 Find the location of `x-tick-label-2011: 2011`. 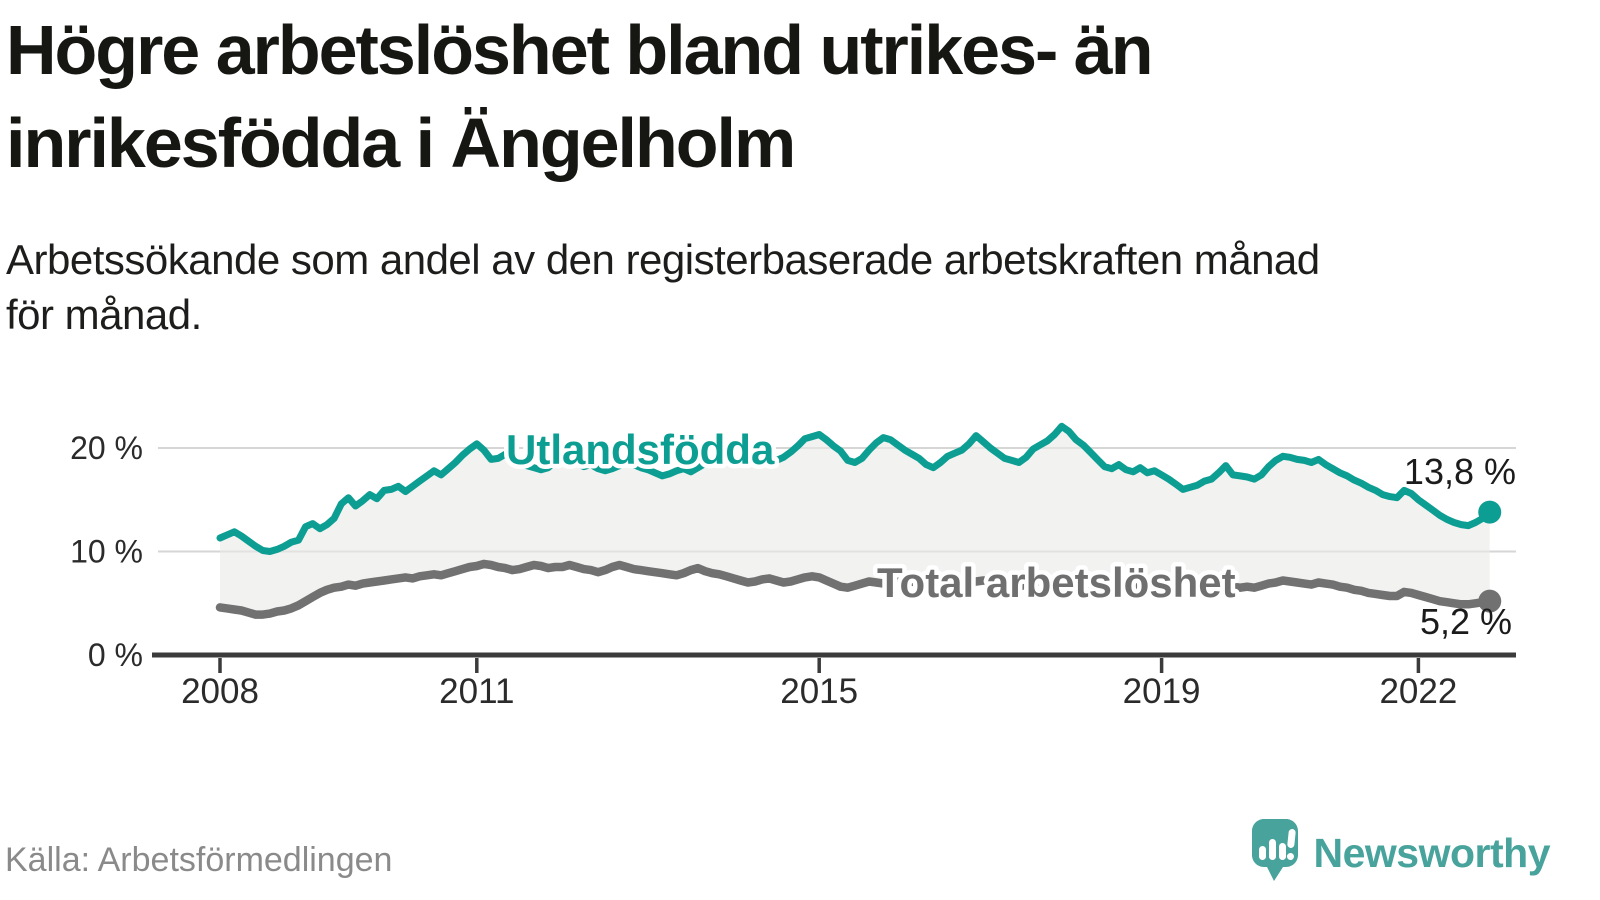

x-tick-label-2011: 2011 is located at coordinates (476, 691).